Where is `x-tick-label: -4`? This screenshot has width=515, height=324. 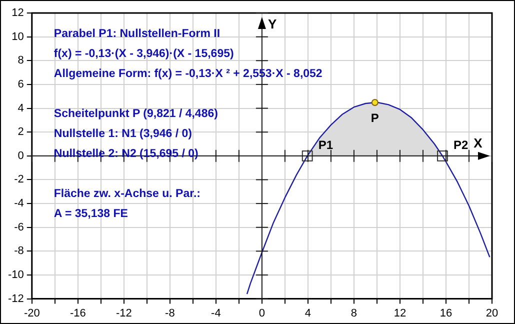
x-tick-label: -4 is located at coordinates (216, 313).